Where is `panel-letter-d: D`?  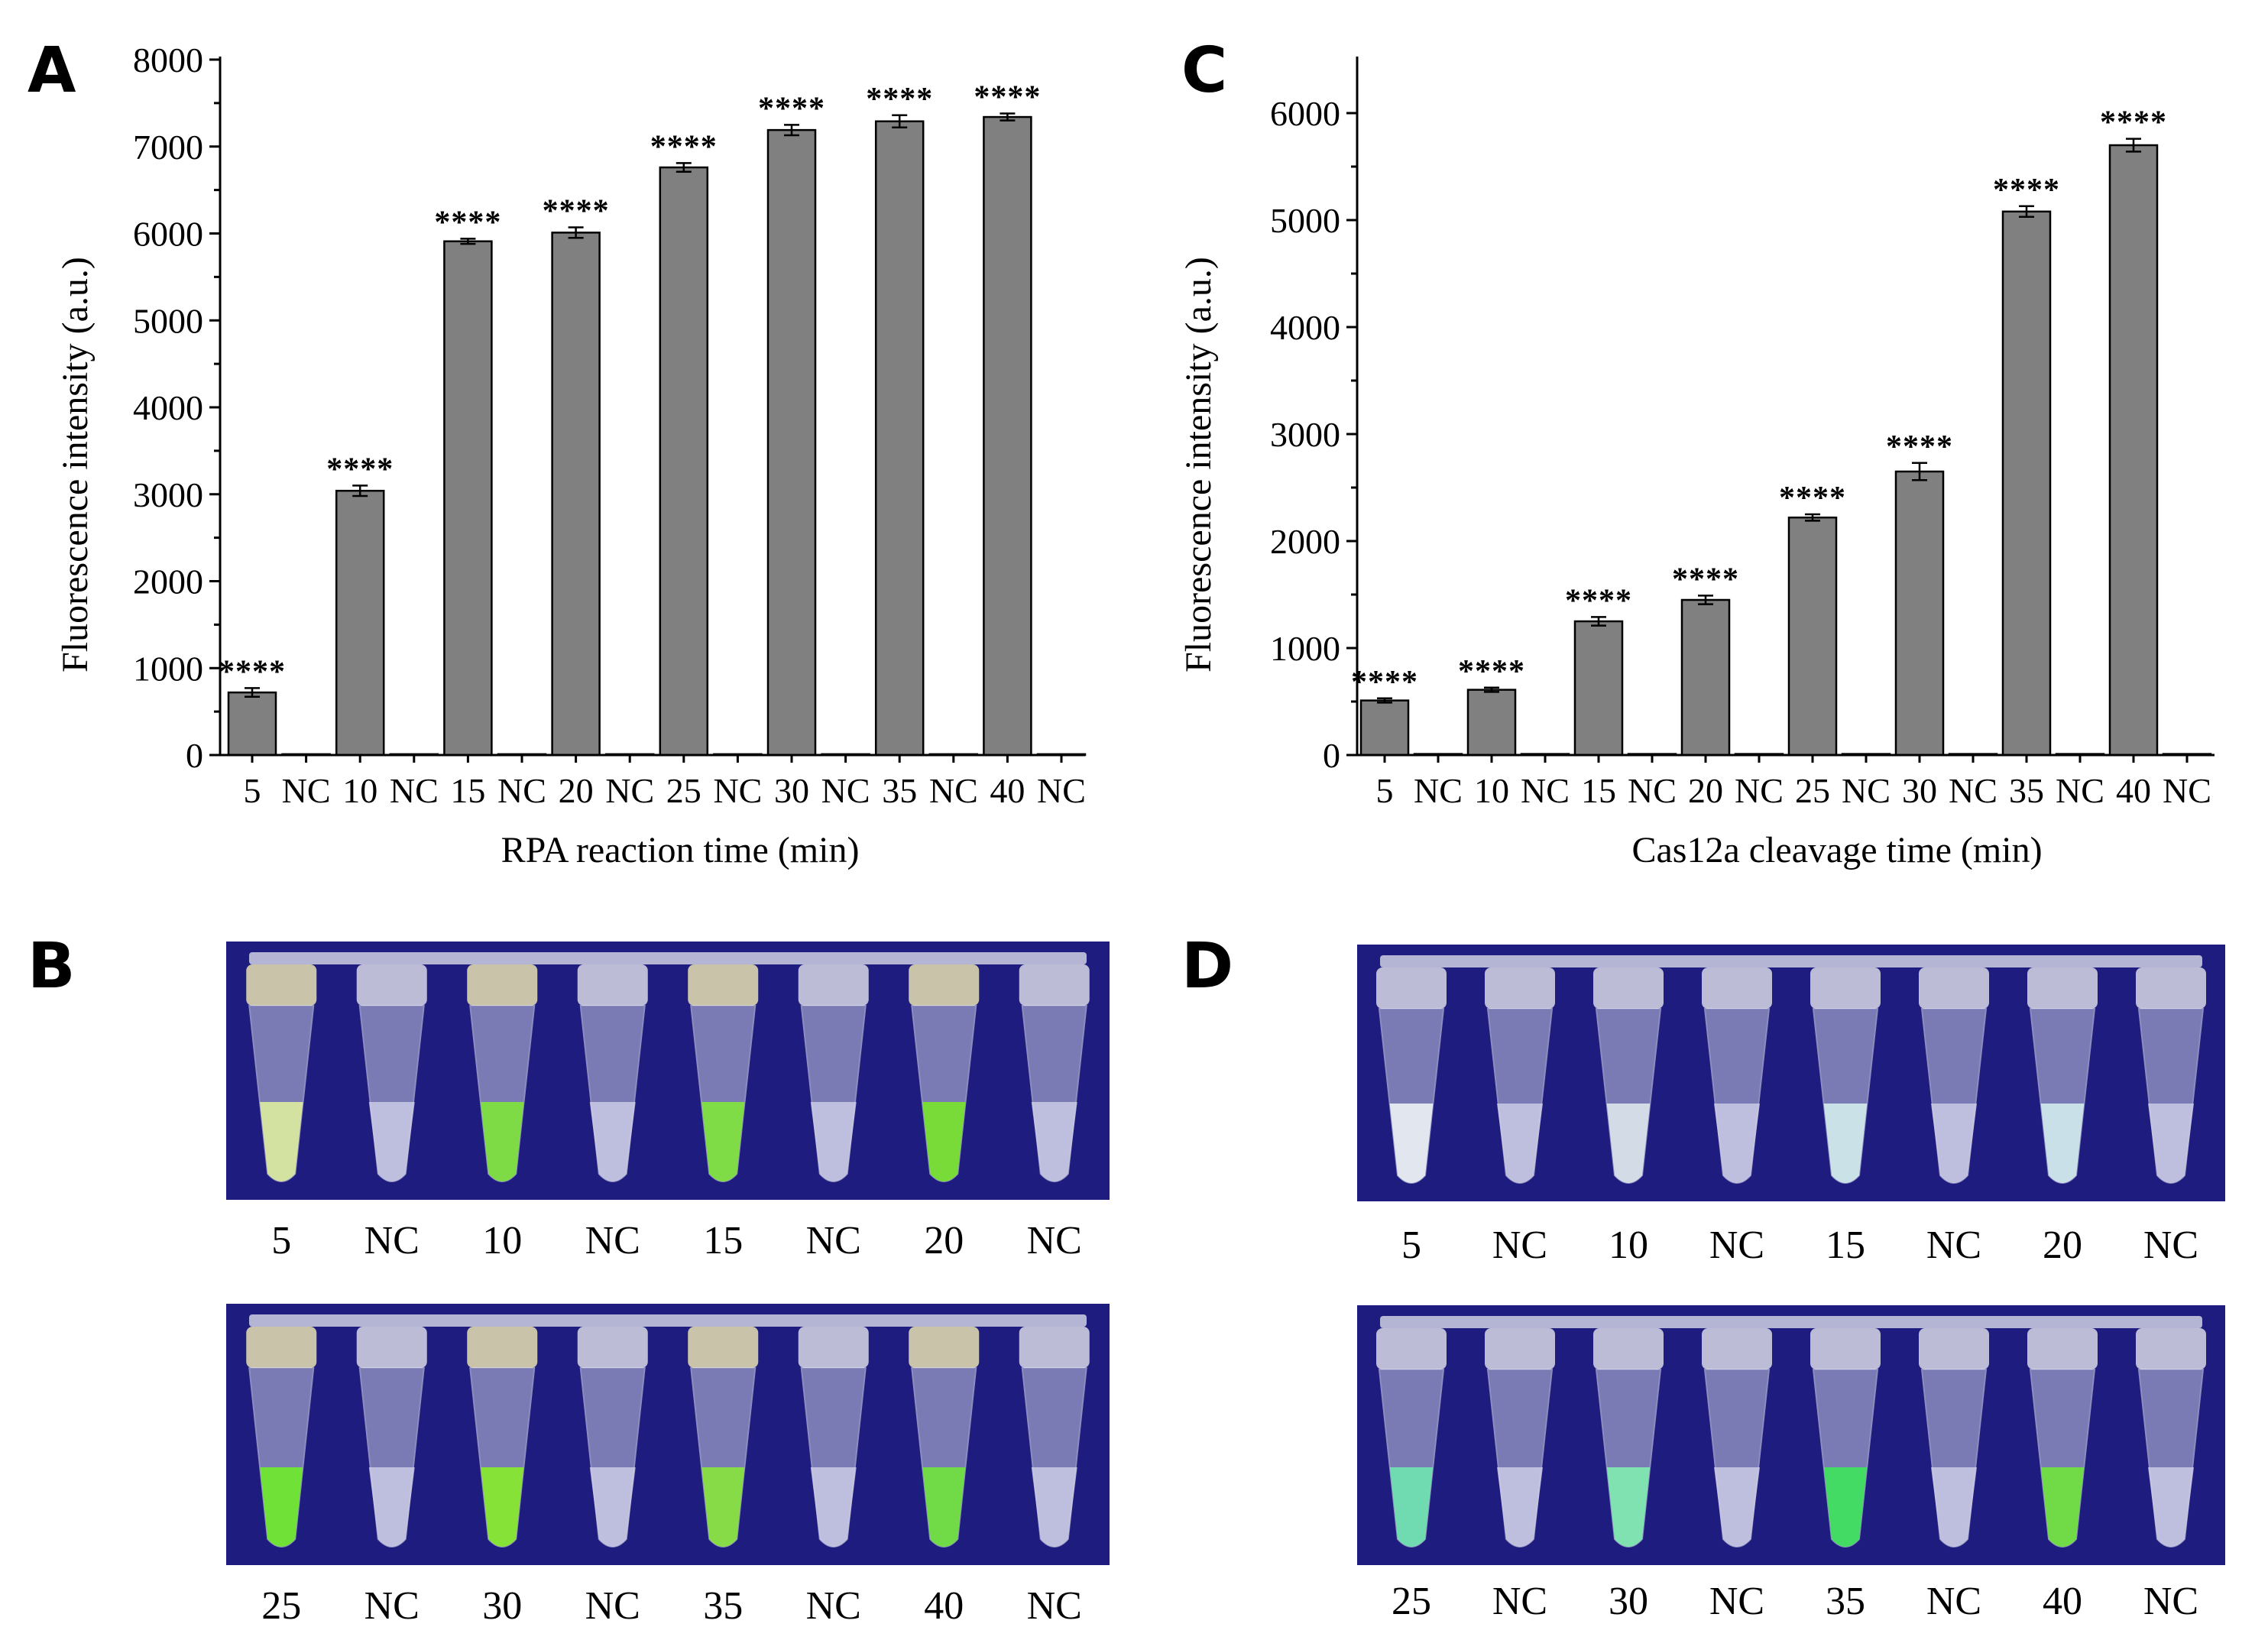
panel-letter-d: D is located at coordinates (1207, 967).